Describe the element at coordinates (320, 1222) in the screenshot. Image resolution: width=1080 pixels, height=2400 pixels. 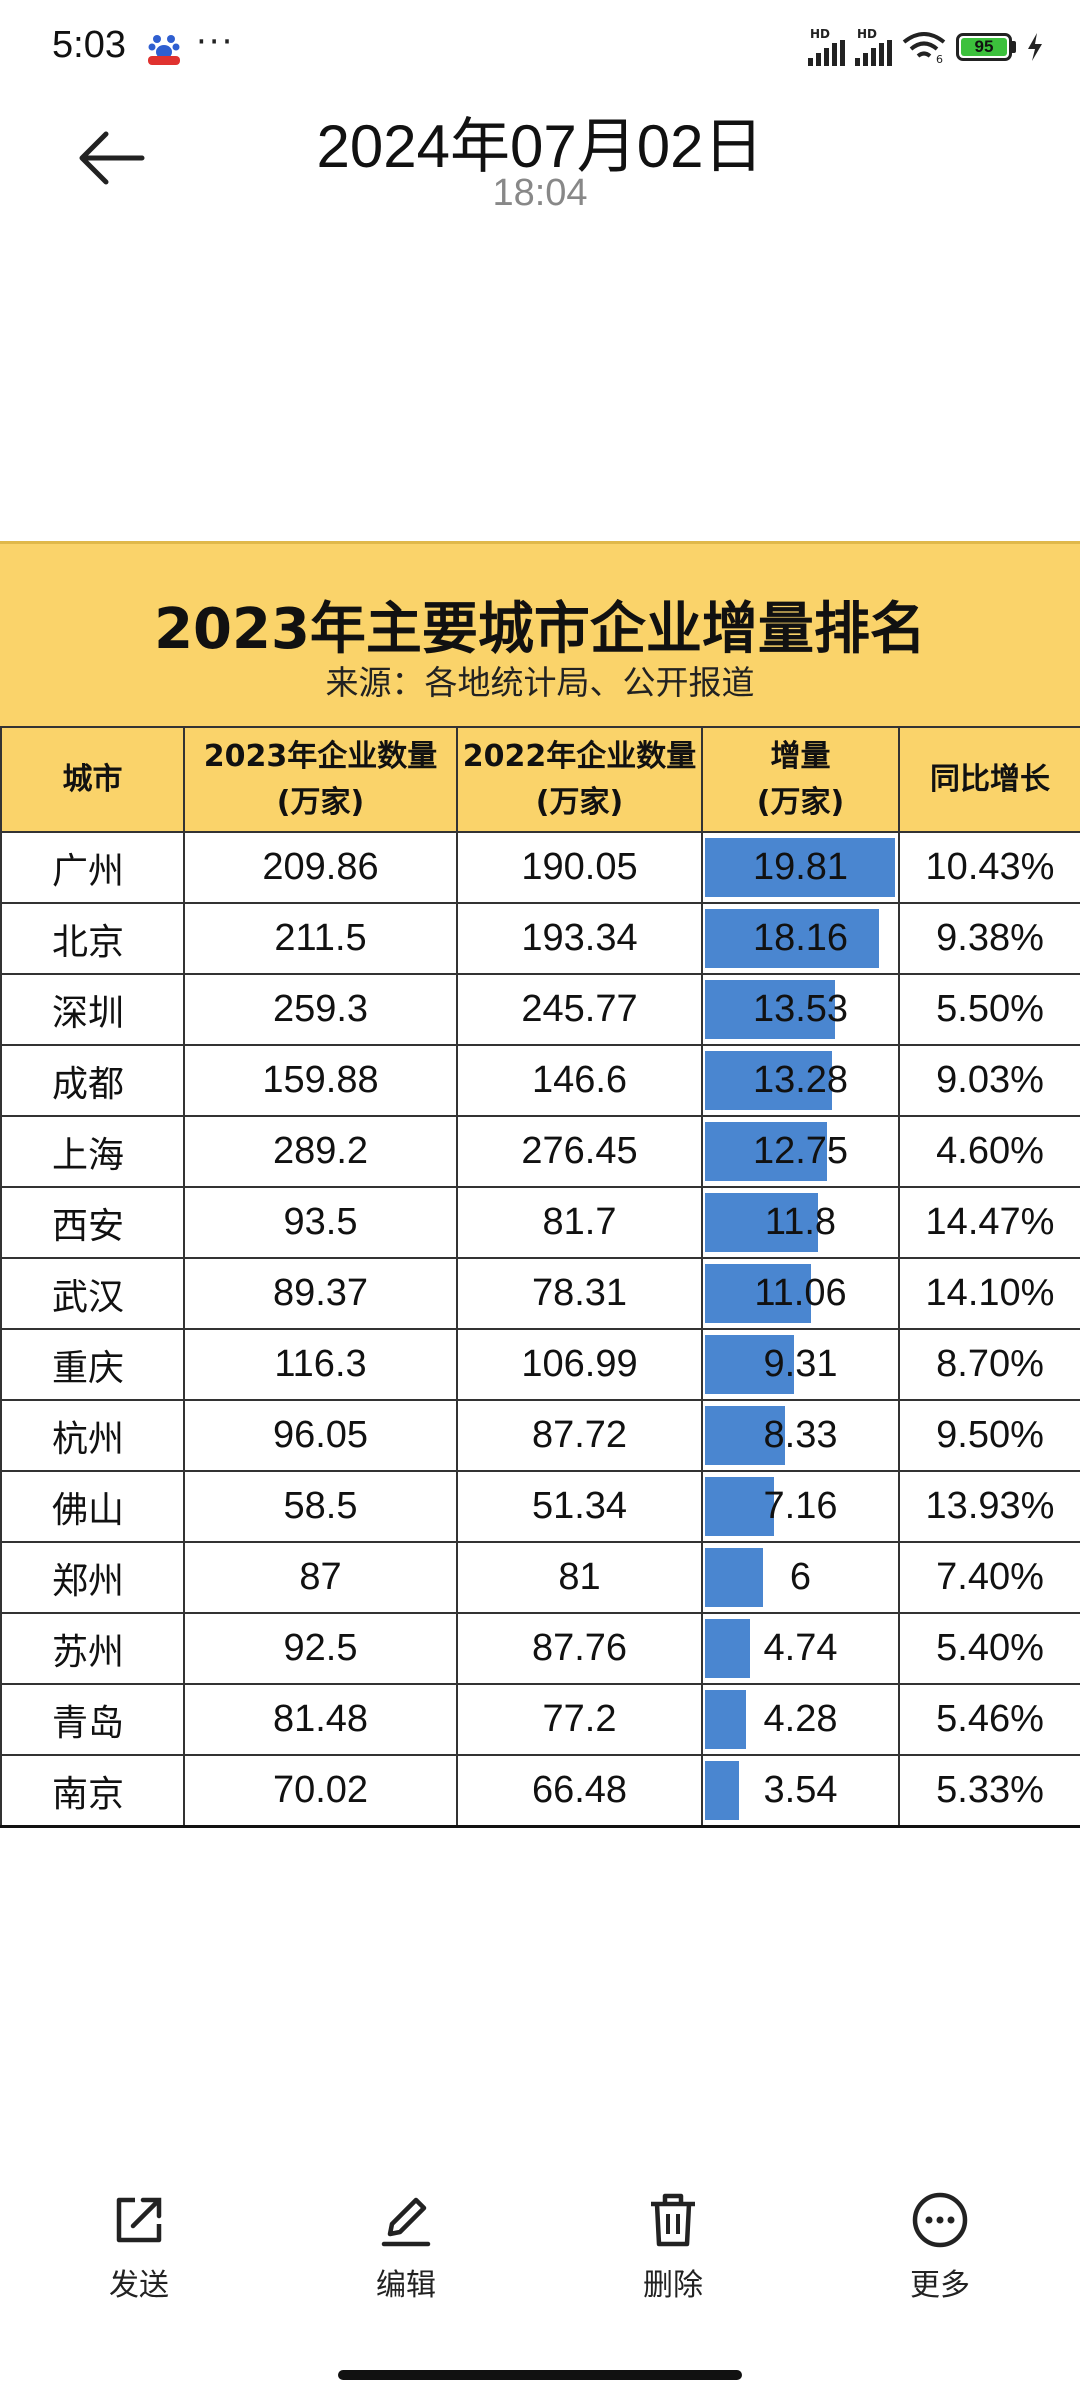
I see `value-2023-cell: 93.5` at that location.